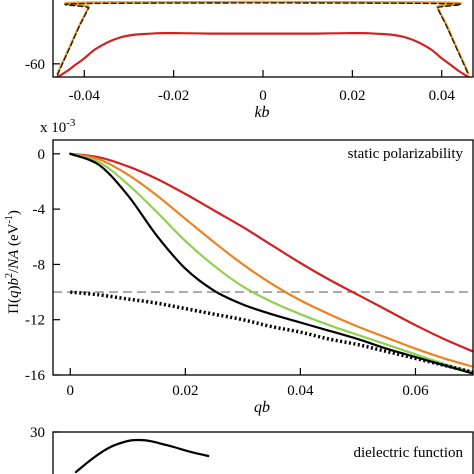 The width and height of the screenshot is (474, 474). Describe the element at coordinates (71, 123) in the screenshot. I see `y-scale-exponent: -3` at that location.